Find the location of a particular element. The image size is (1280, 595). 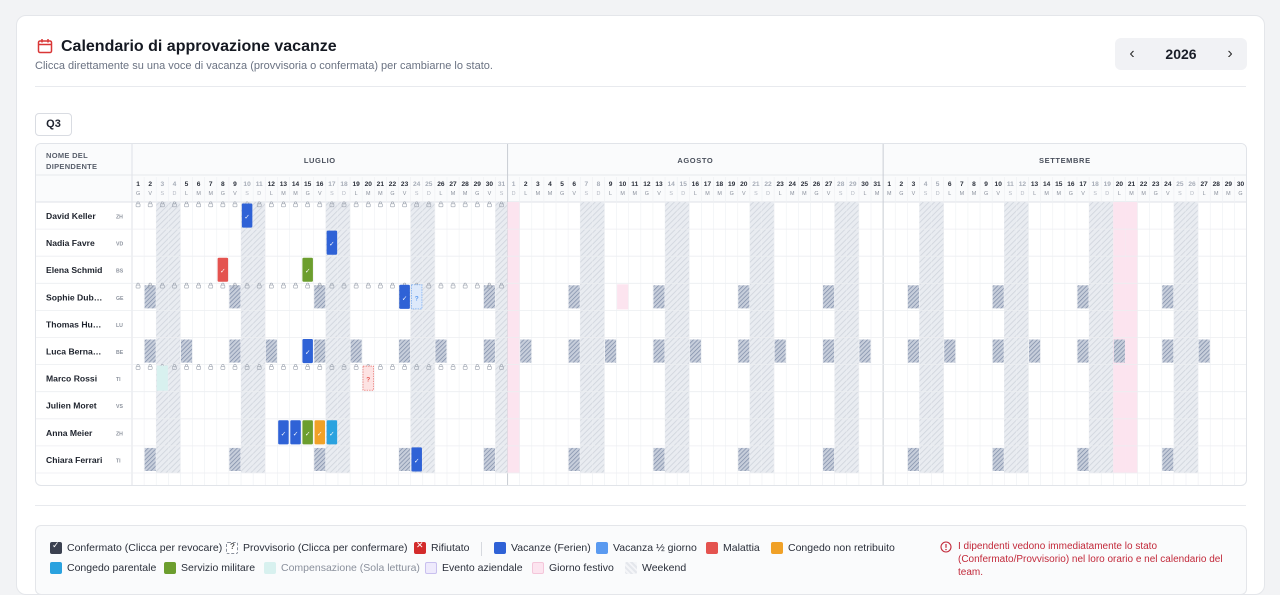

employee-name: Julien Moret is located at coordinates (71, 406).